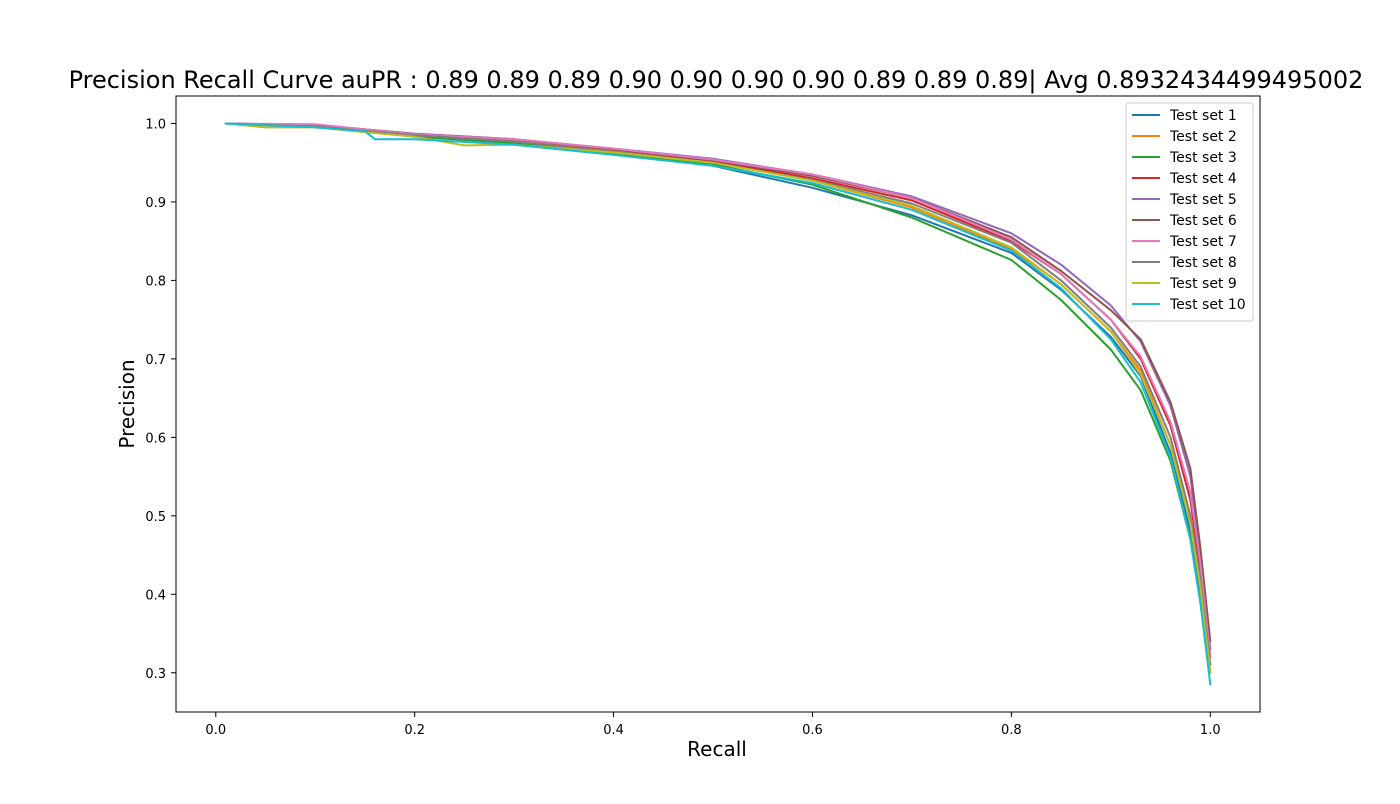  I want to click on x-tick-label: 1.0, so click(1210, 730).